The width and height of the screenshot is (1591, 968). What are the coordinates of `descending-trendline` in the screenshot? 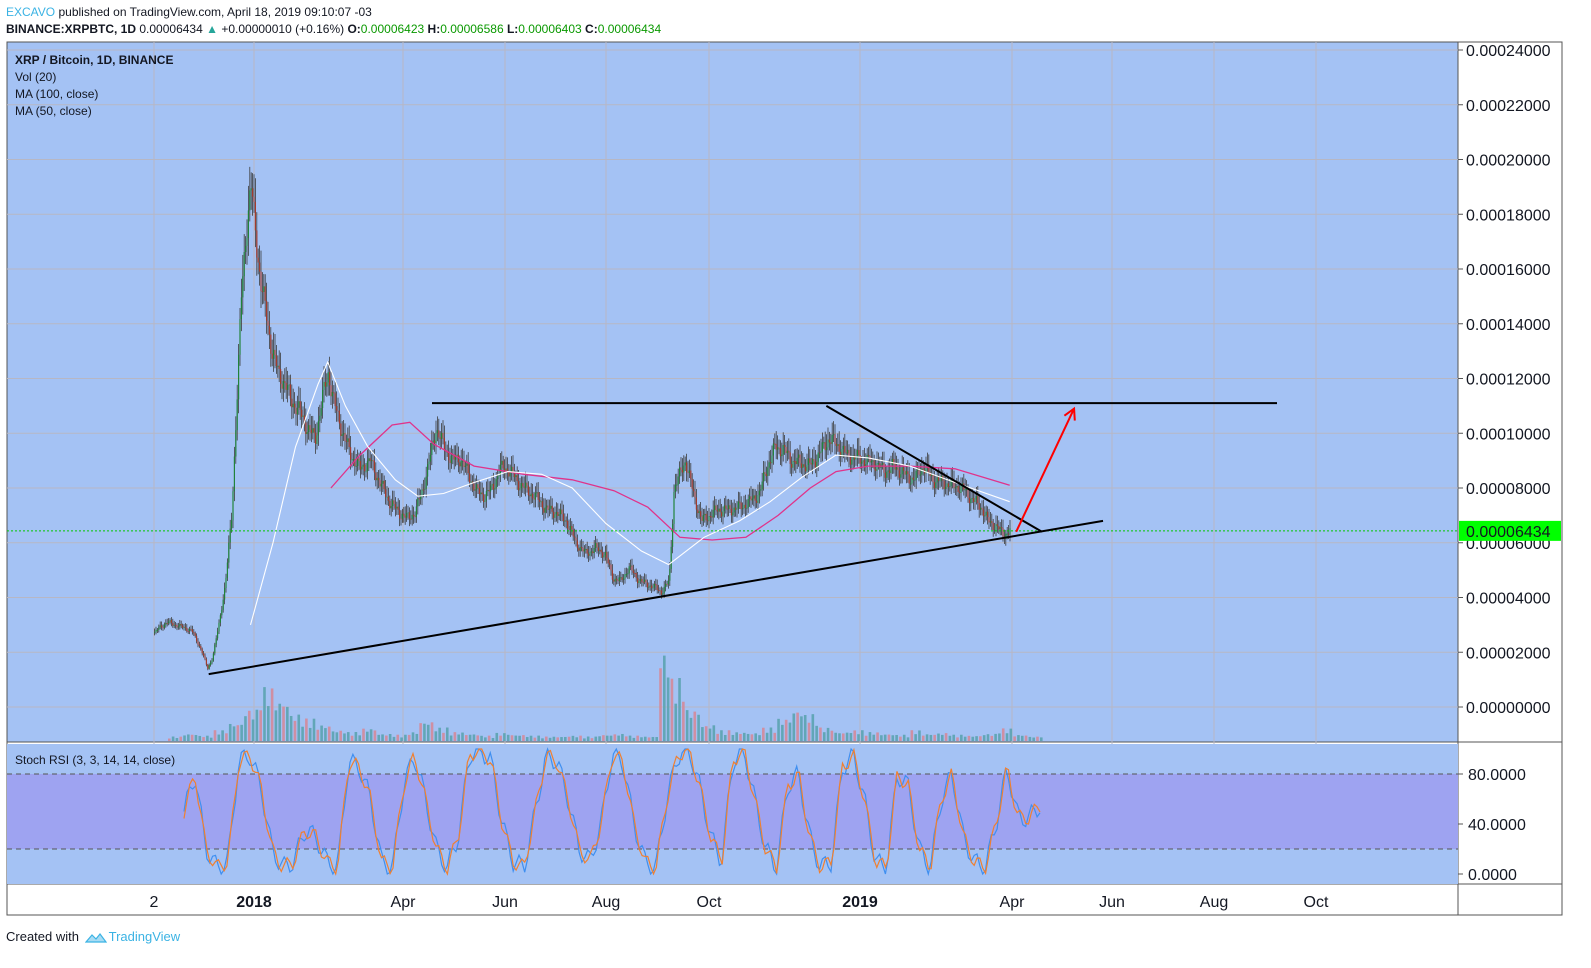 It's located at (934, 469).